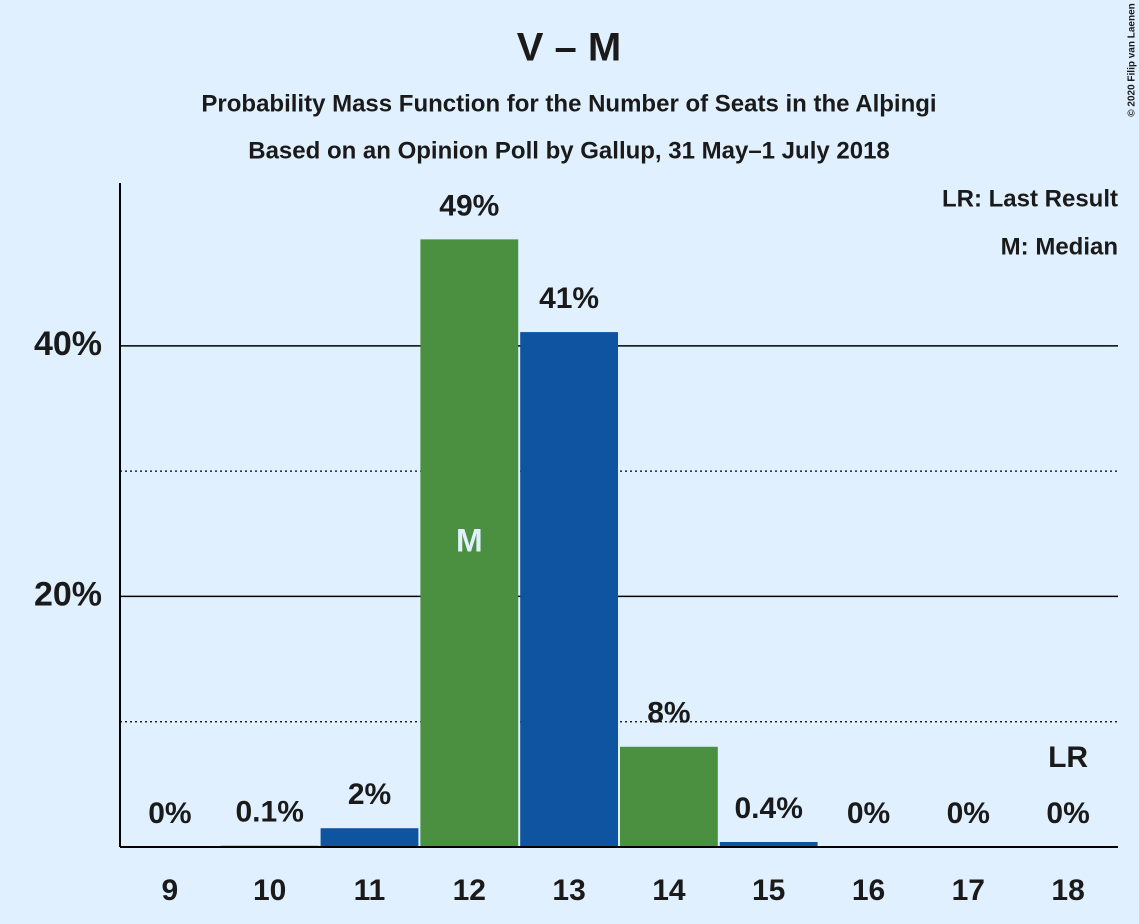 The image size is (1139, 924). I want to click on value-label: 2%, so click(369, 794).